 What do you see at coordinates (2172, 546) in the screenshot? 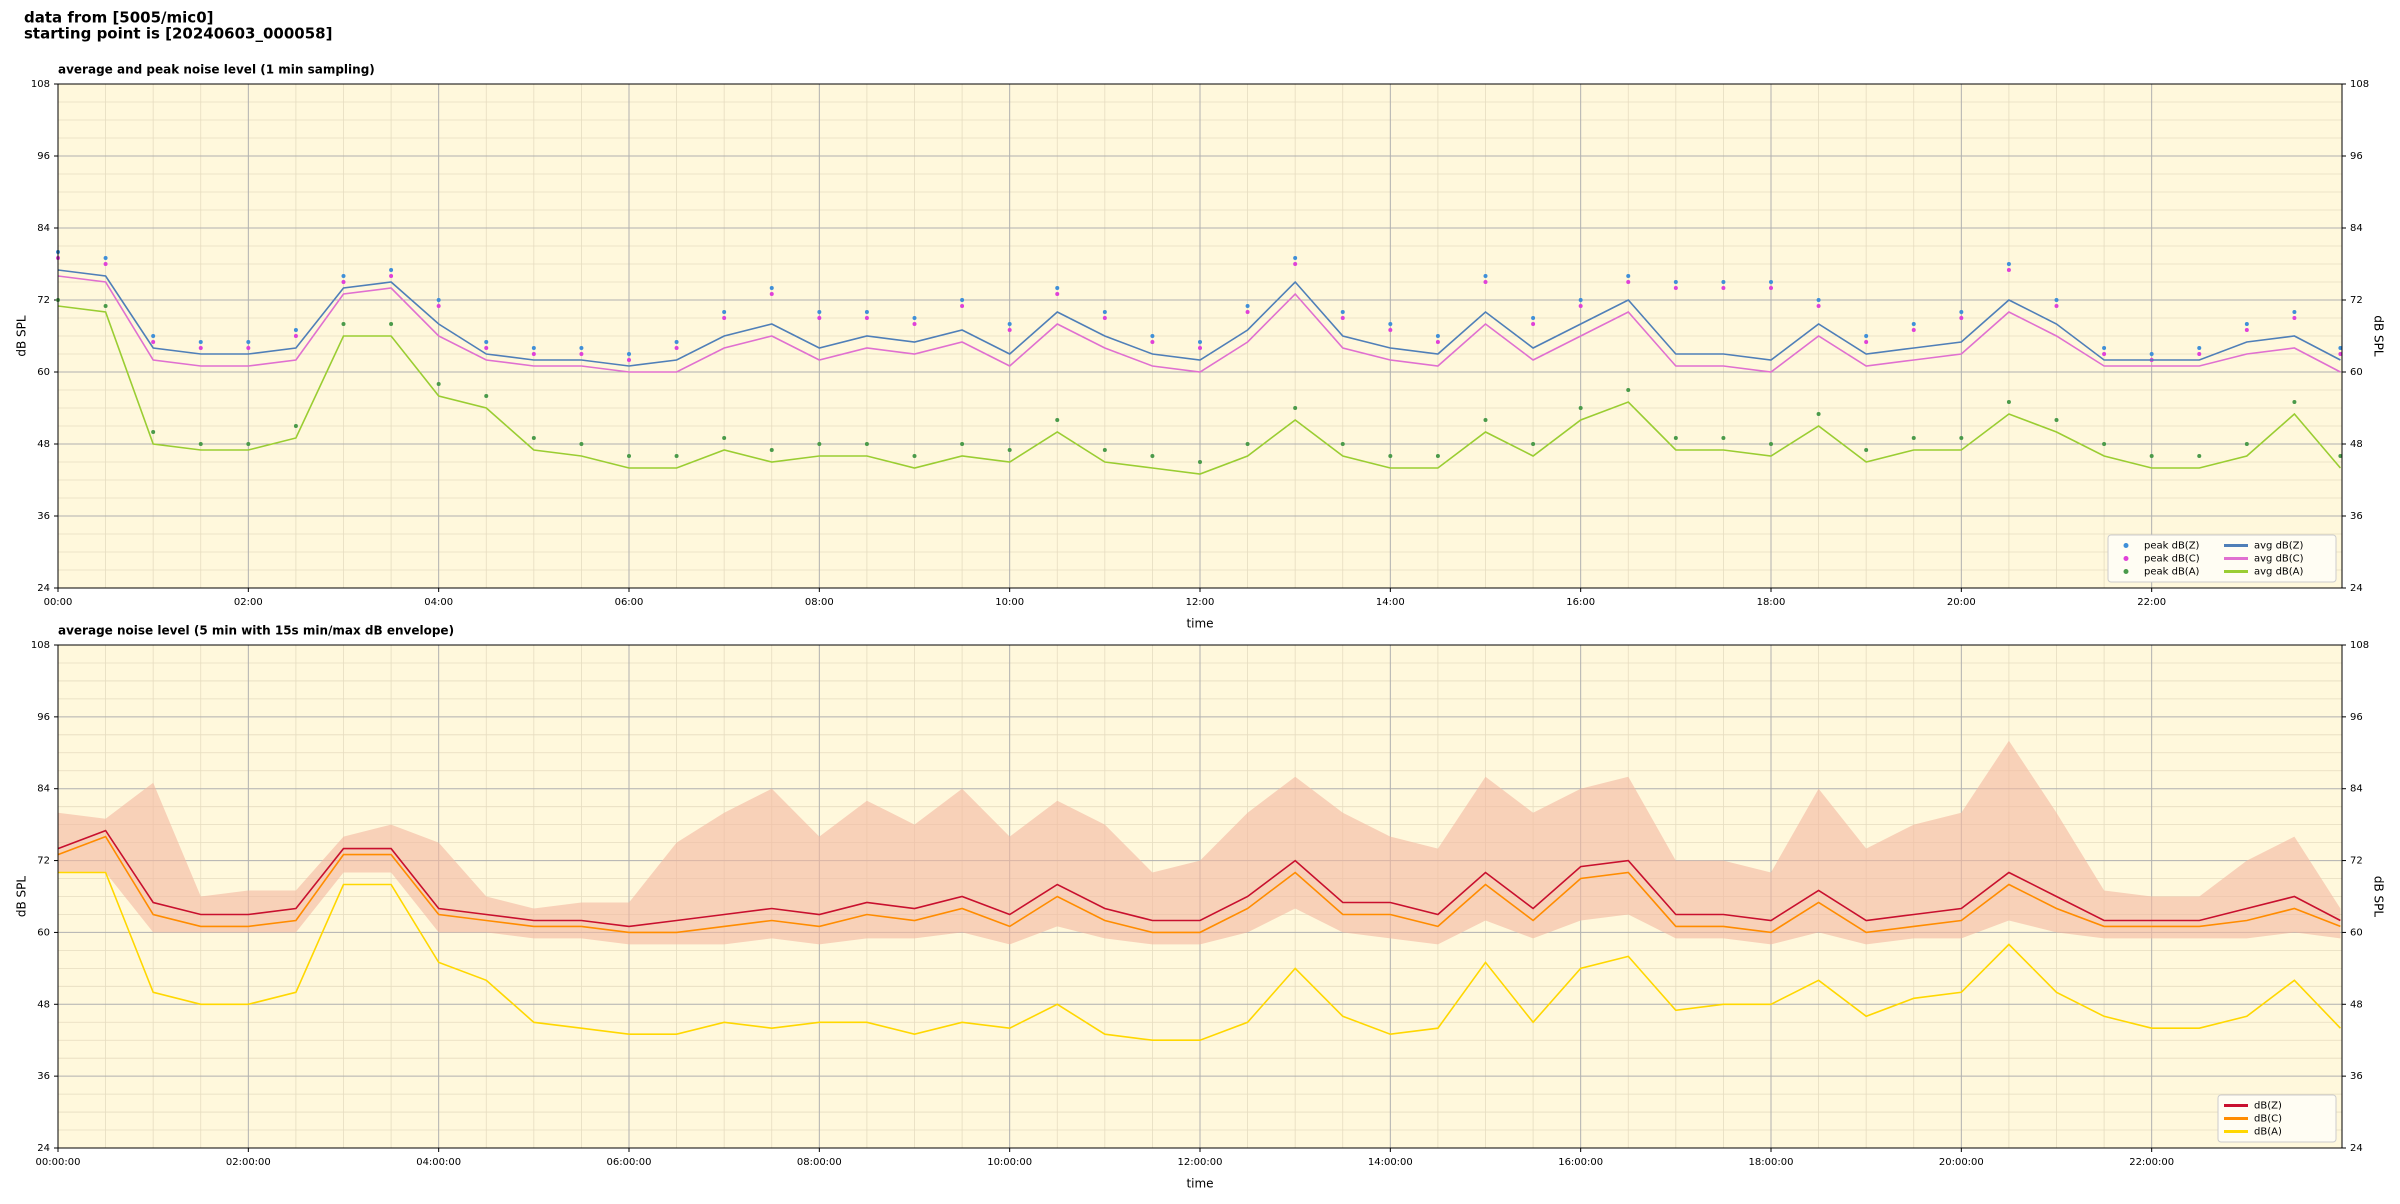
I see `legend-label: peak dB(Z)` at bounding box center [2172, 546].